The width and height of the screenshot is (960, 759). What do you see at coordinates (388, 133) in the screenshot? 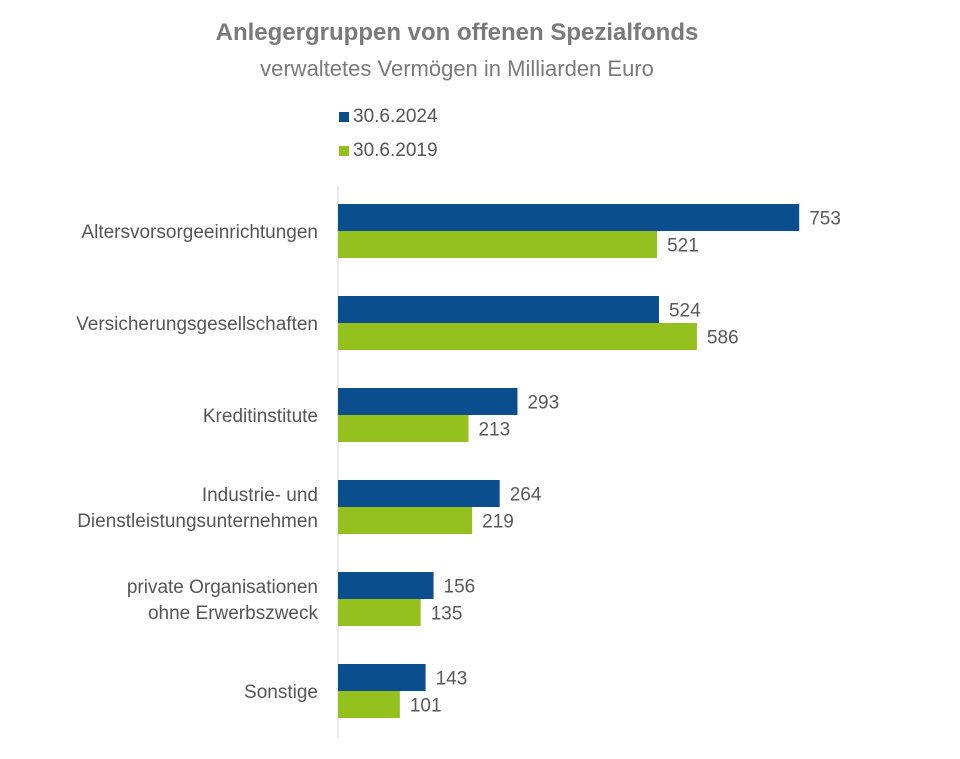
I see `legend: 30.6.2024 30.6.2019` at bounding box center [388, 133].